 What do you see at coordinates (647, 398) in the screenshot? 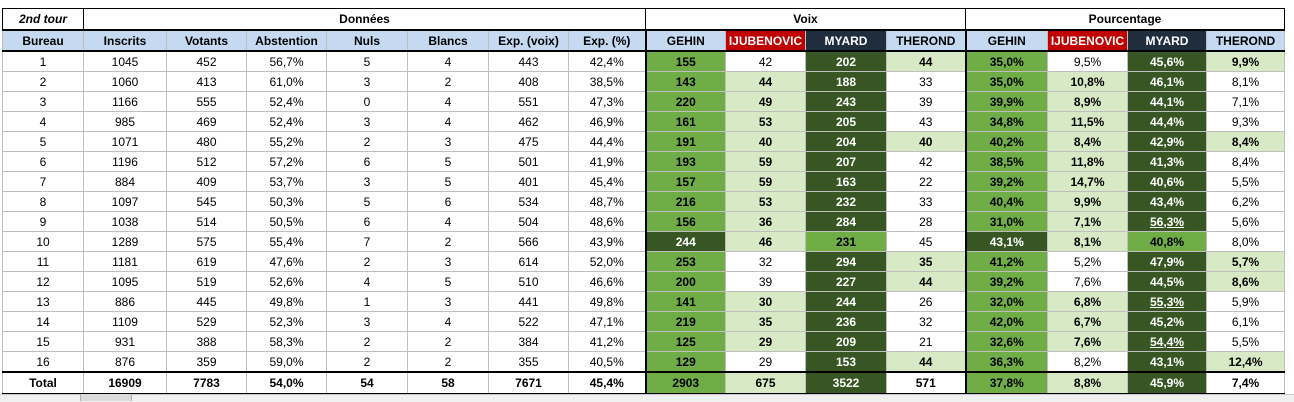
I see `sheet-tab-bar` at bounding box center [647, 398].